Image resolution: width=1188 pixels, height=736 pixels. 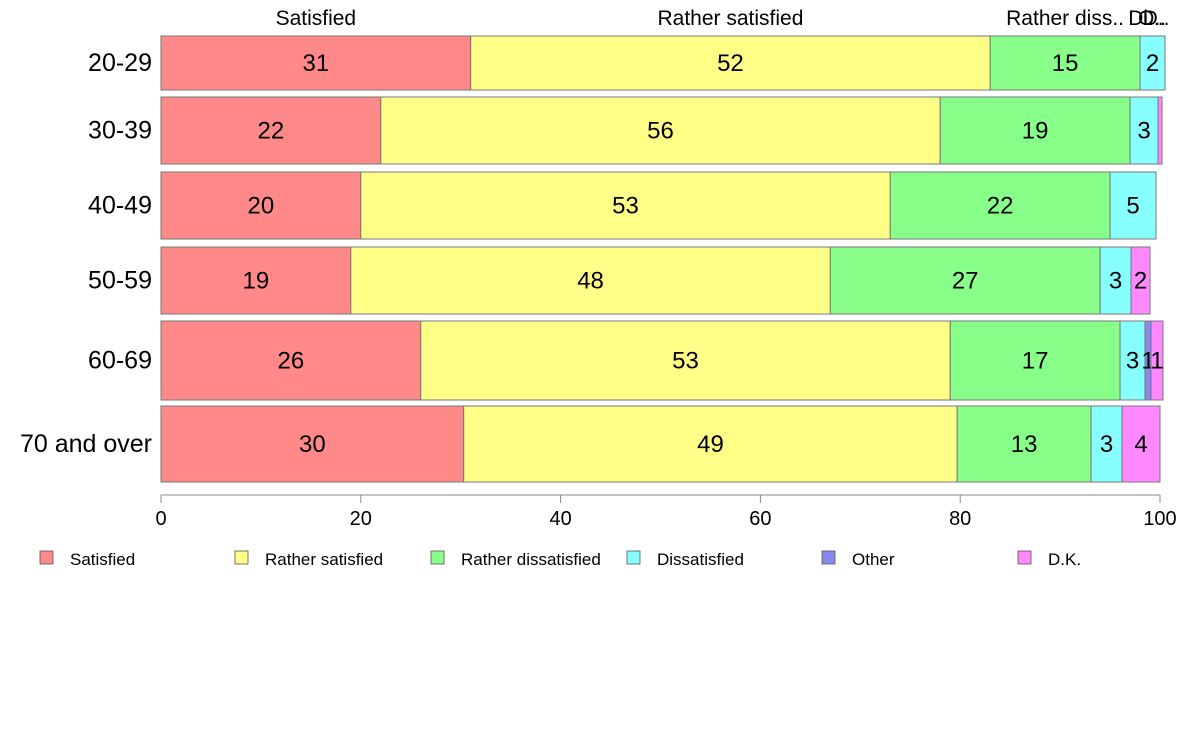 I want to click on legend-label: D.K., so click(x=1064, y=559).